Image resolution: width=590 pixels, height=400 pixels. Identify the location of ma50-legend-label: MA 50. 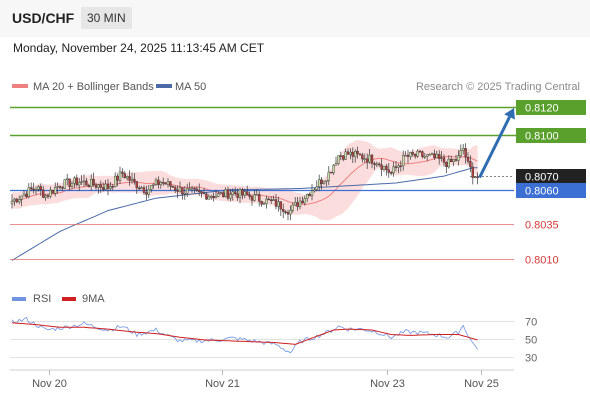
(190, 87).